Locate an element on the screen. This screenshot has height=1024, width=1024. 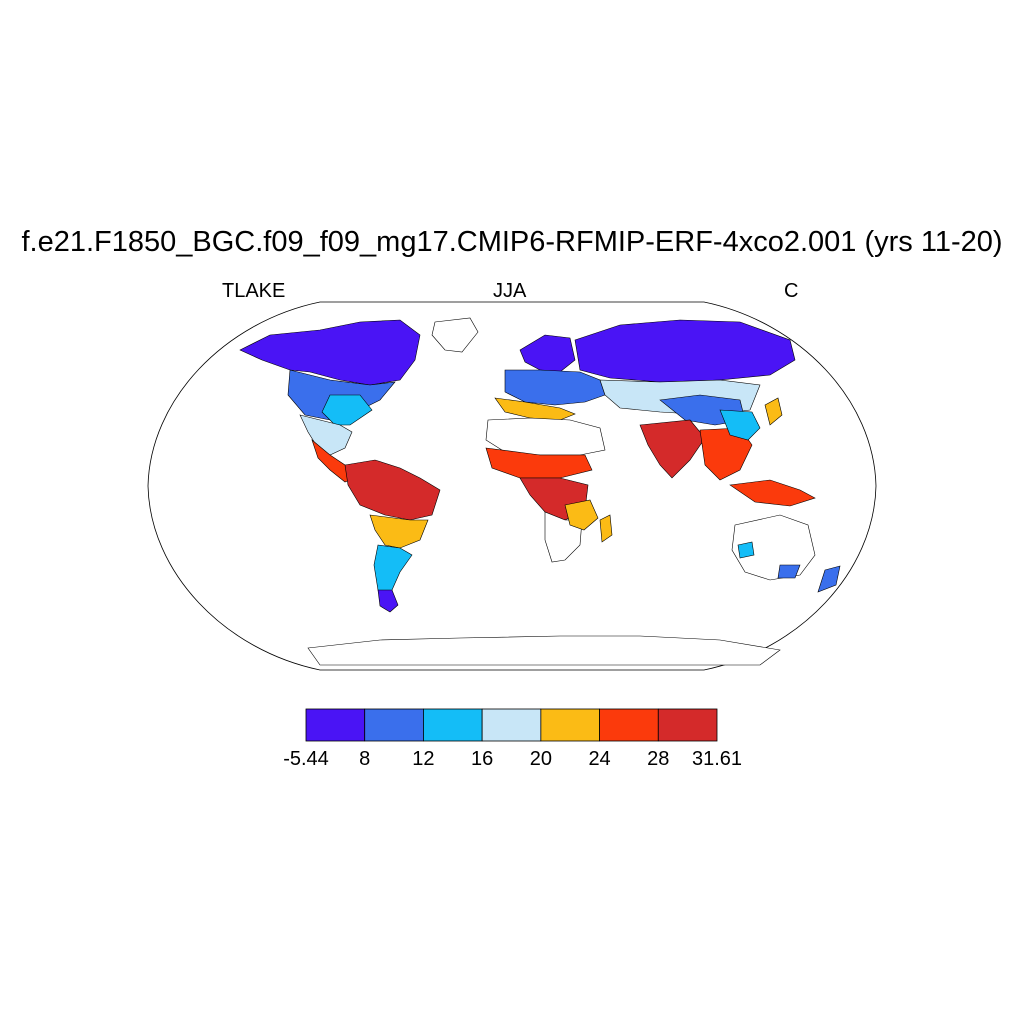
variable-label: TLAKE is located at coordinates (254, 291).